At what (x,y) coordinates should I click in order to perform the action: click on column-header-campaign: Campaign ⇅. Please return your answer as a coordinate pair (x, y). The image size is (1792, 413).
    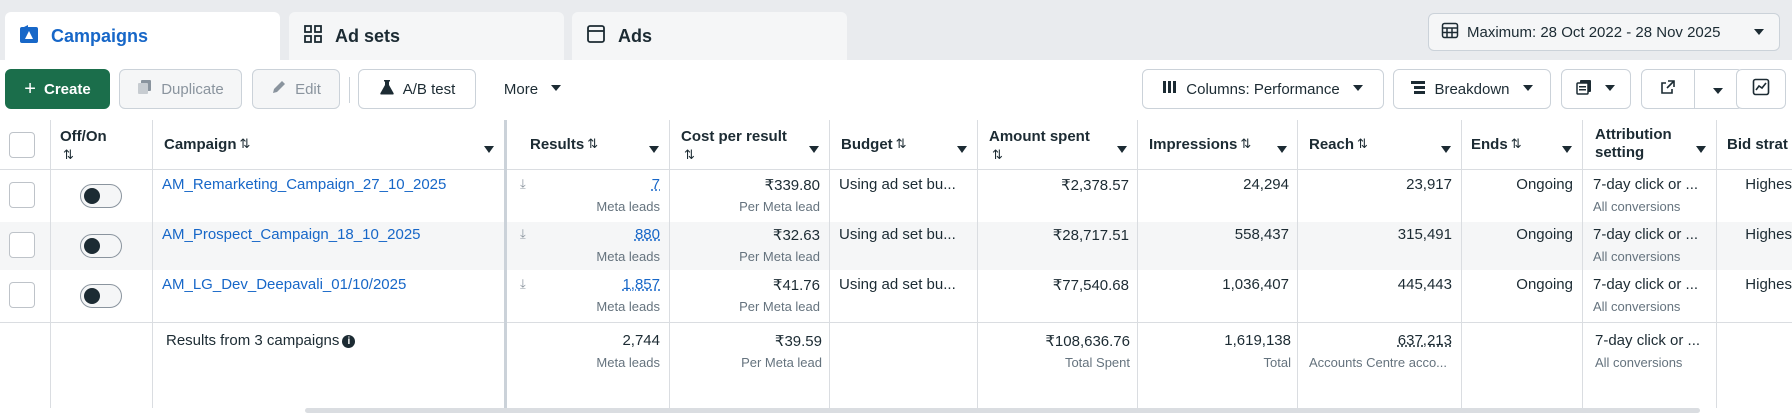
    Looking at the image, I should click on (334, 144).